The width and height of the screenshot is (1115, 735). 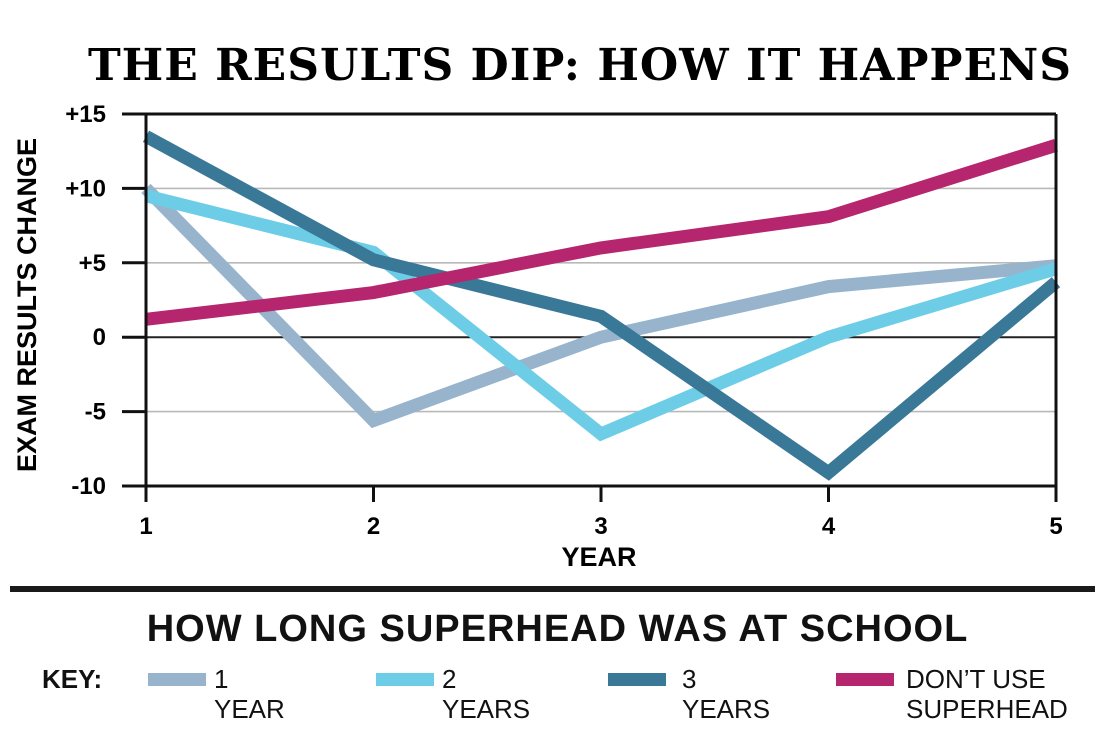 I want to click on x-tick-label: 4, so click(x=829, y=526).